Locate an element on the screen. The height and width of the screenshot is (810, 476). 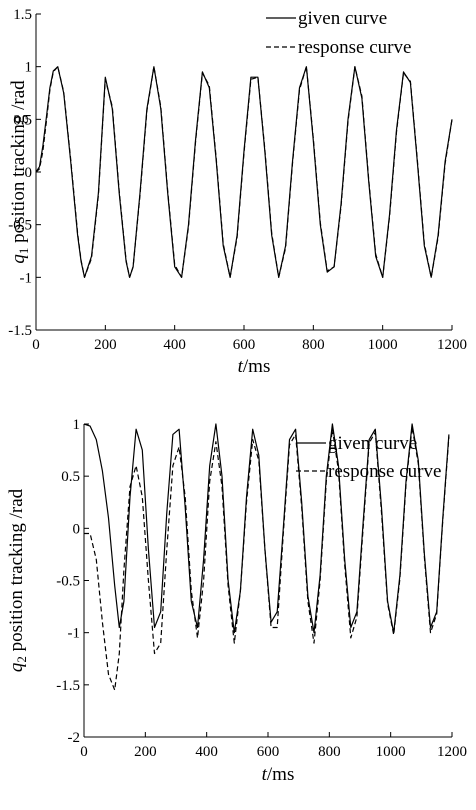
y-axis-label: q2 position tracking /rad is located at coordinates (17, 580).